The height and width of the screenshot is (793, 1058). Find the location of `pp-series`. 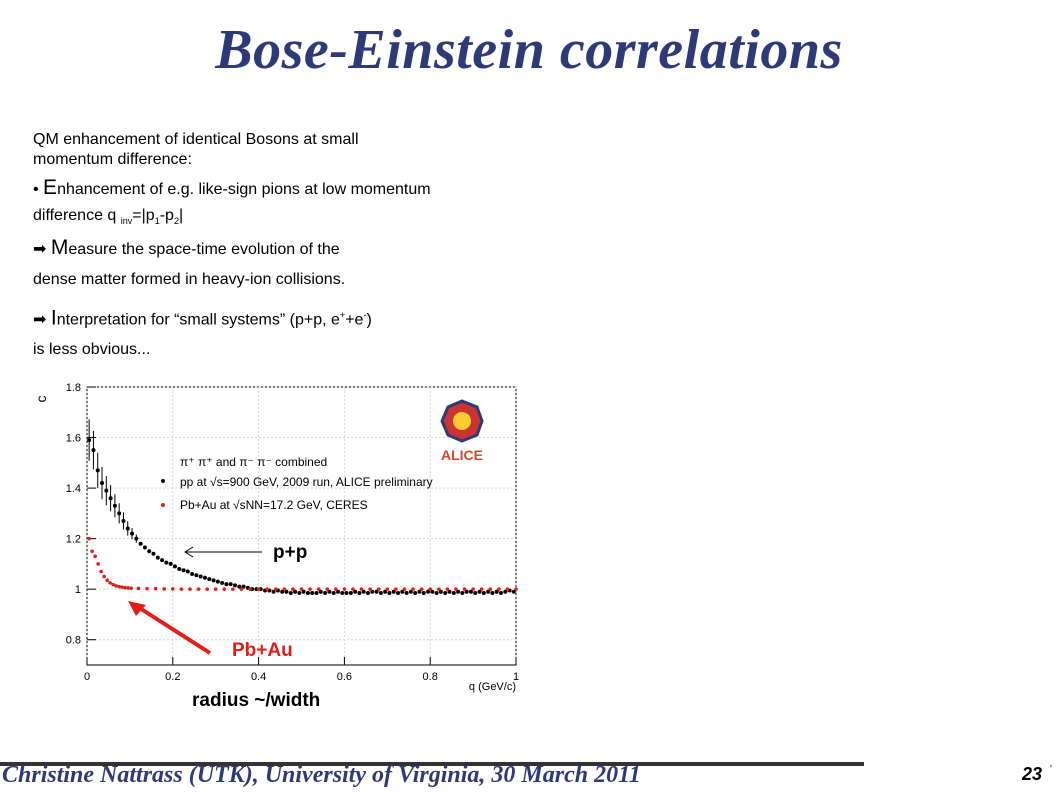

pp-series is located at coordinates (301, 507).